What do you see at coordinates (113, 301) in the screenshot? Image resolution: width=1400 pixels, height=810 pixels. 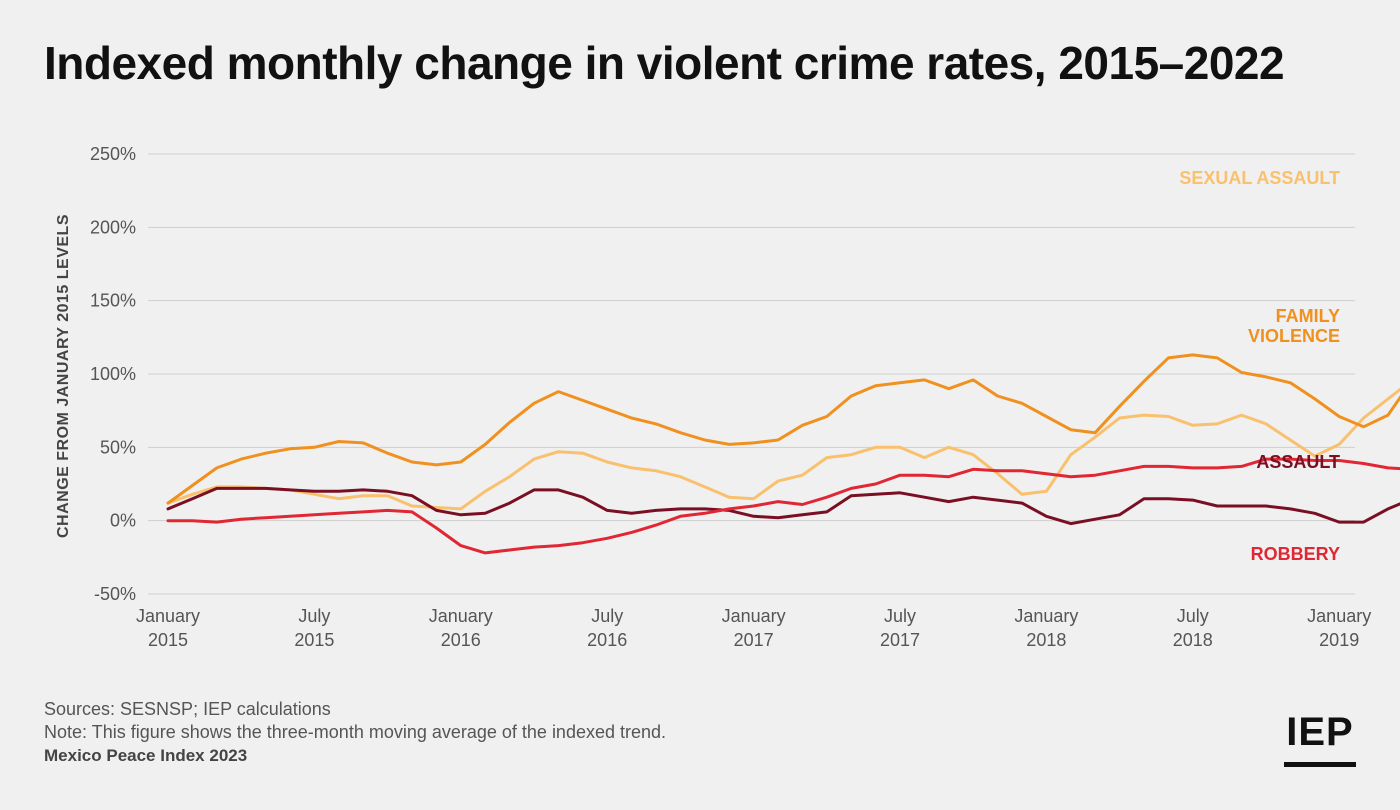 I see `y-tick-label: 150%` at bounding box center [113, 301].